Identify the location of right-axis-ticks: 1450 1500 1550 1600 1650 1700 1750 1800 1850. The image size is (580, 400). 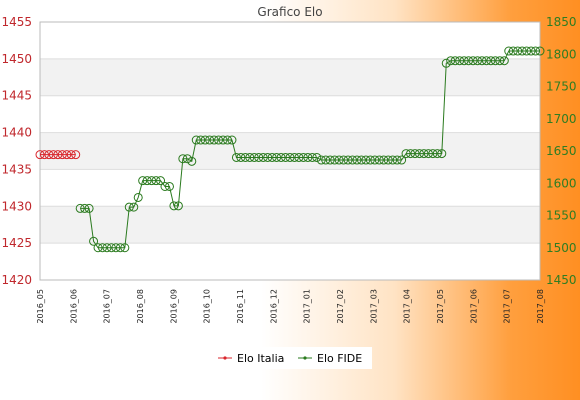
(561, 151).